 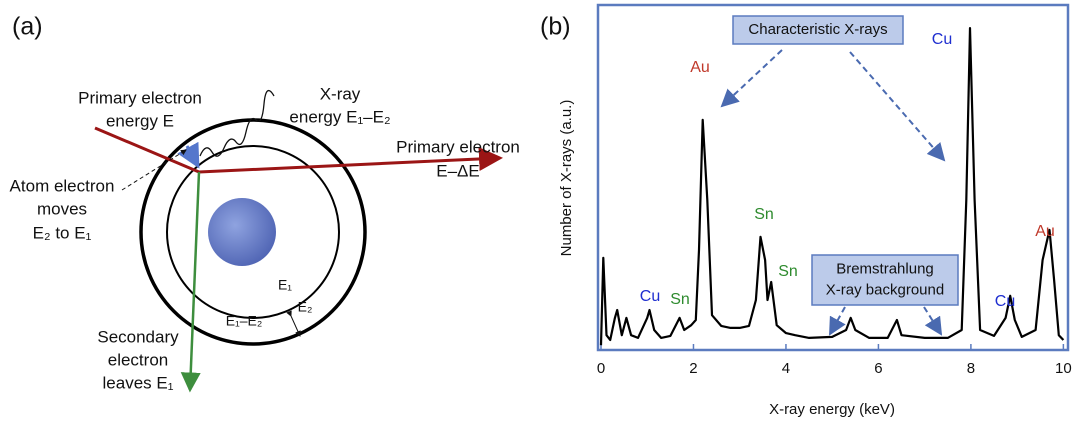 What do you see at coordinates (62, 232) in the screenshot?
I see `label: E₂ to E₁` at bounding box center [62, 232].